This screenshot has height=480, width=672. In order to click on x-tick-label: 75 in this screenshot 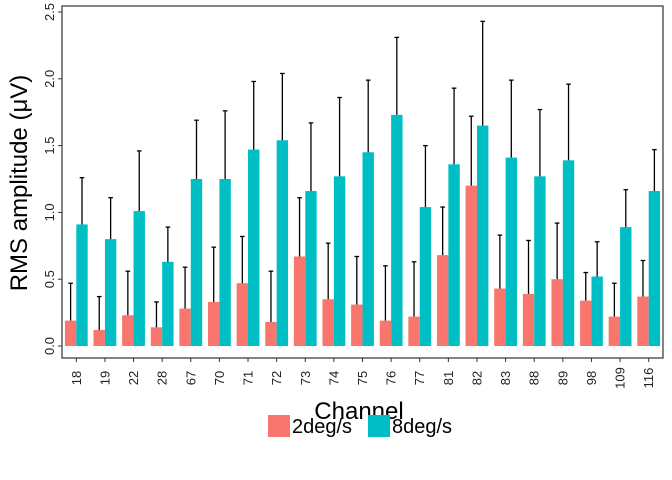, I will do `click(362, 378)`.